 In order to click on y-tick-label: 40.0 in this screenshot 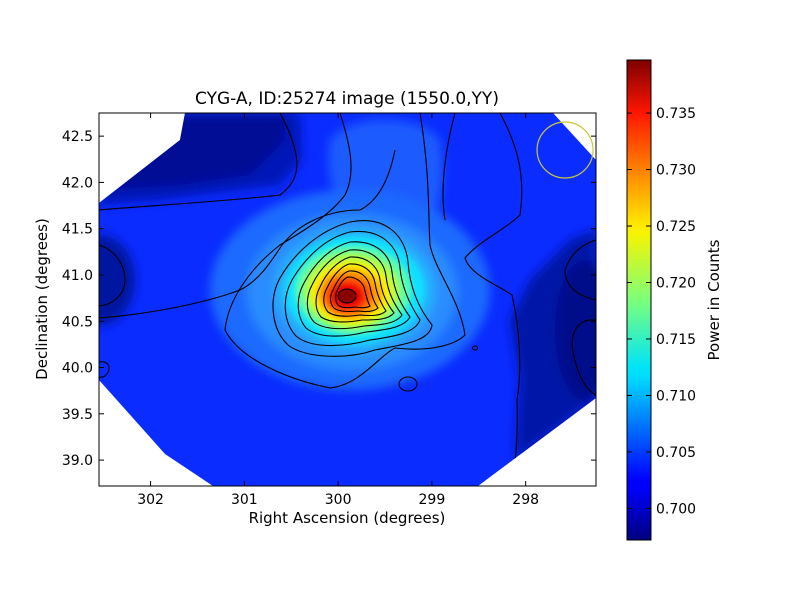, I will do `click(77, 369)`.